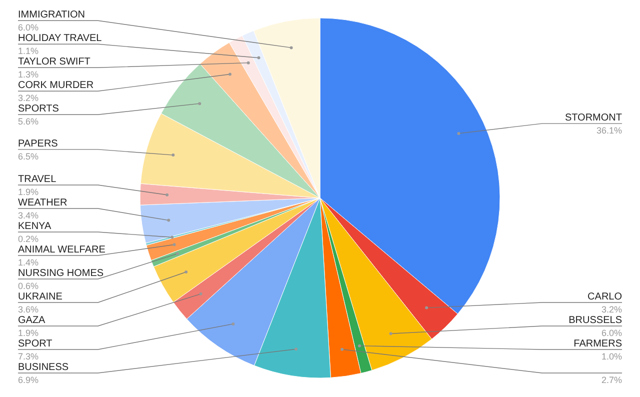 The image size is (640, 397). What do you see at coordinates (61, 273) in the screenshot?
I see `slice-label: NURSING HOMES` at bounding box center [61, 273].